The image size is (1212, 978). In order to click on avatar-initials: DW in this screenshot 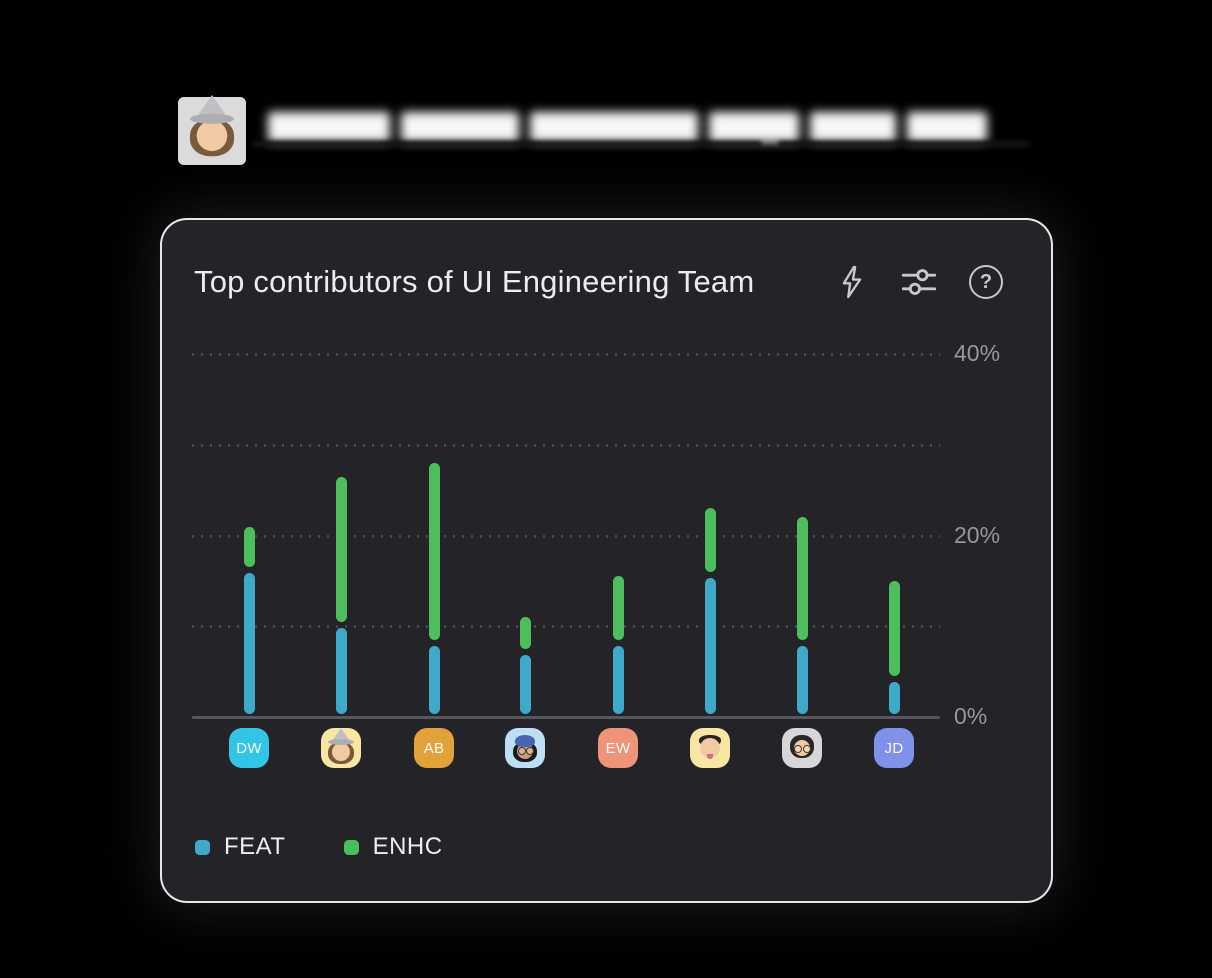, I will do `click(249, 748)`.